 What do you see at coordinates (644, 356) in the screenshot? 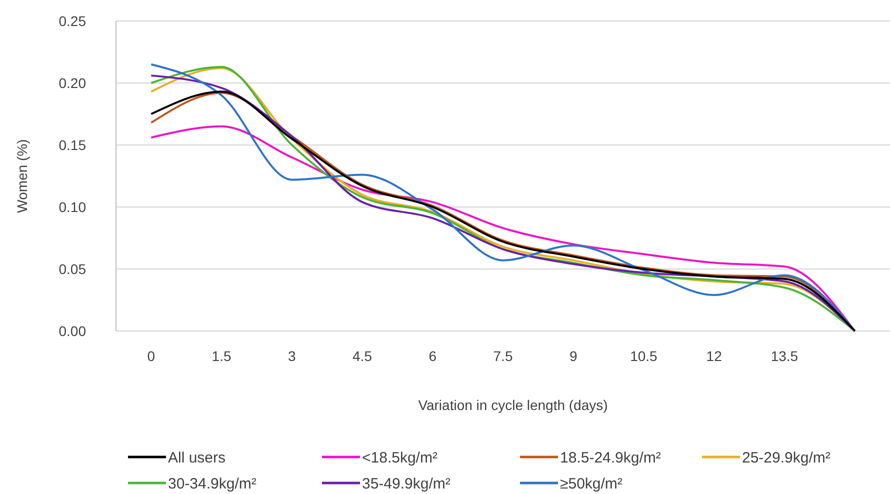
I see `x-tick-label: 10.5` at bounding box center [644, 356].